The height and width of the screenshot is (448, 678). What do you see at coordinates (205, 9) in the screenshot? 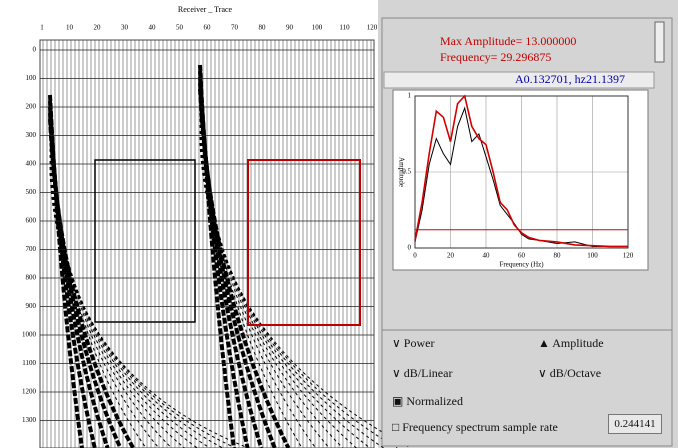
I see `seismic-header: Receiver _ Trace` at bounding box center [205, 9].